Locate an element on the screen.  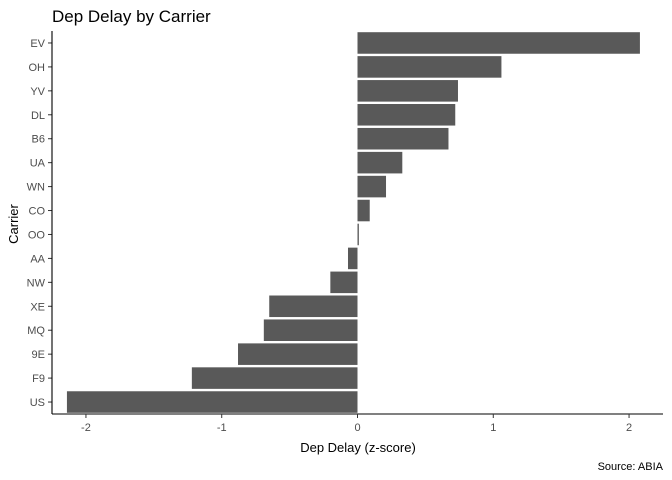
y-tick-label-co: CO is located at coordinates (37, 212).